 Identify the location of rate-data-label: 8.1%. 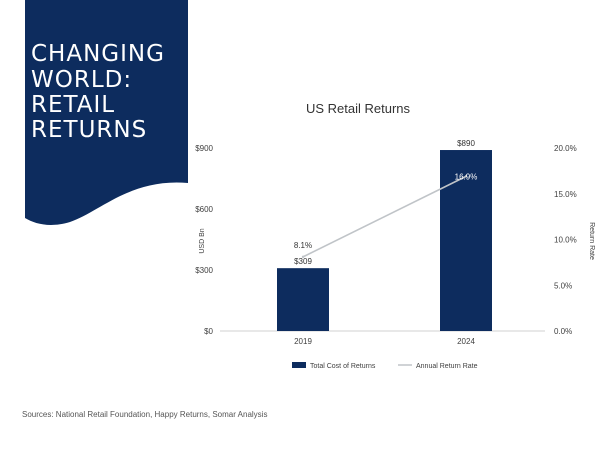
(303, 245).